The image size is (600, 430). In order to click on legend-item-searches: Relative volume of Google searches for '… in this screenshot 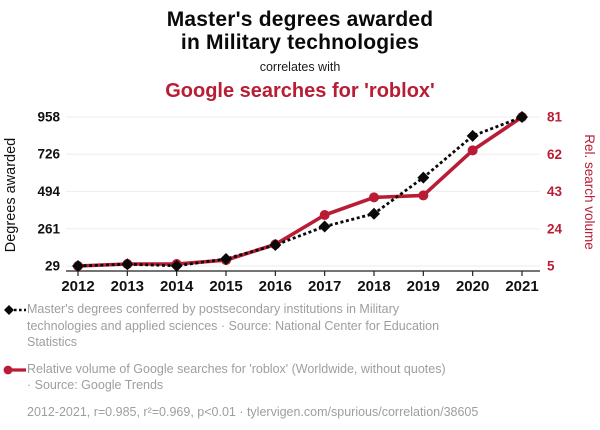, I will do `click(283, 377)`.